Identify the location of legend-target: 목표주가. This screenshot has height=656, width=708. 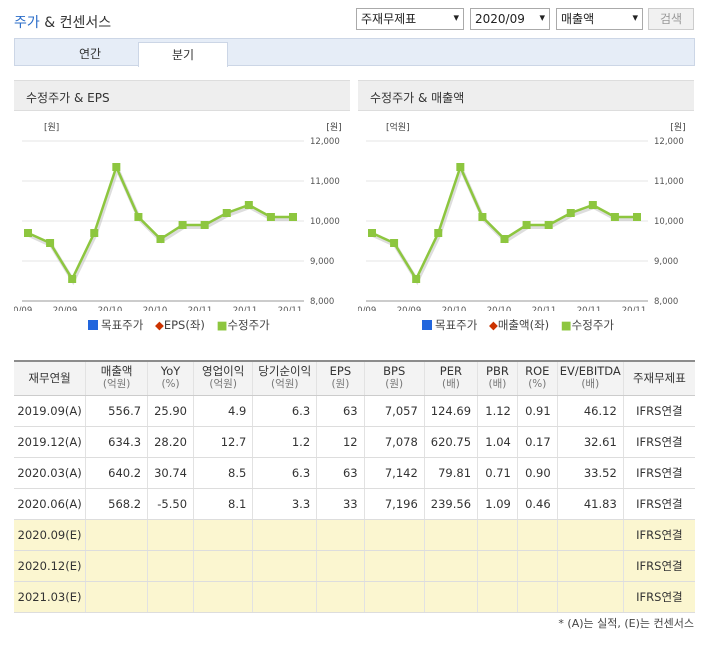
(115, 325).